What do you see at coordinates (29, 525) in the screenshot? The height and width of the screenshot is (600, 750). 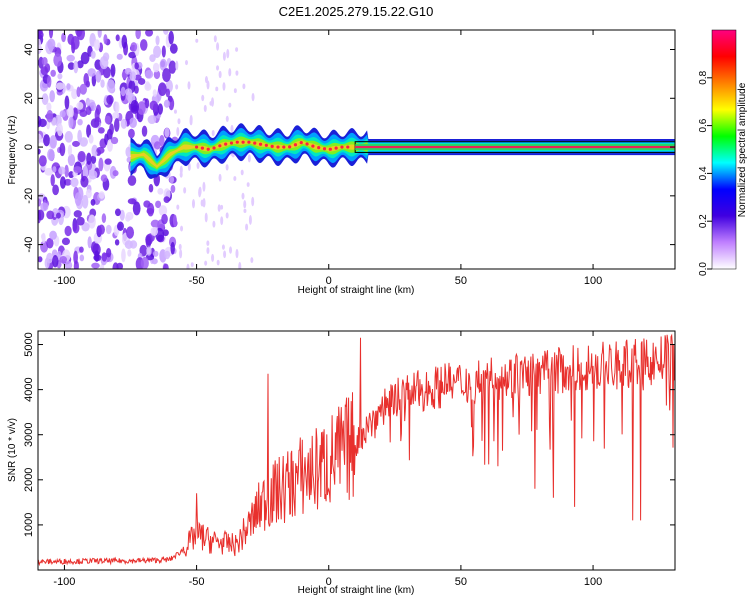 I see `snr-y-tick-label: 1000` at bounding box center [29, 525].